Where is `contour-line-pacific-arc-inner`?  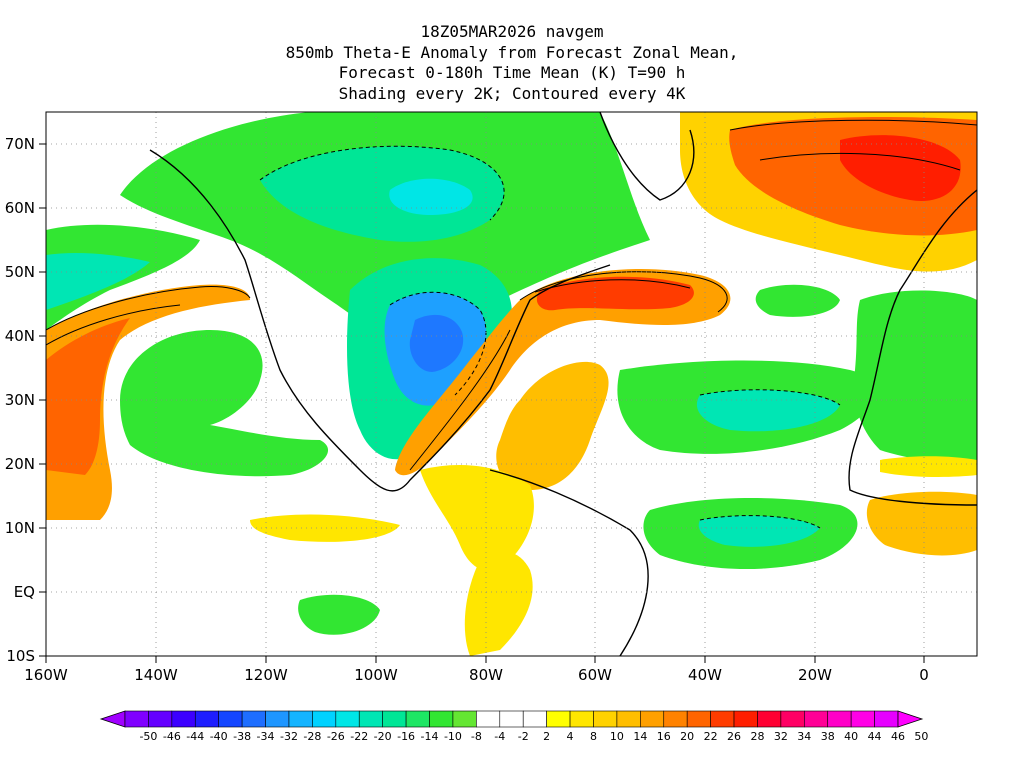
contour-line-pacific-arc-inner is located at coordinates (113, 325).